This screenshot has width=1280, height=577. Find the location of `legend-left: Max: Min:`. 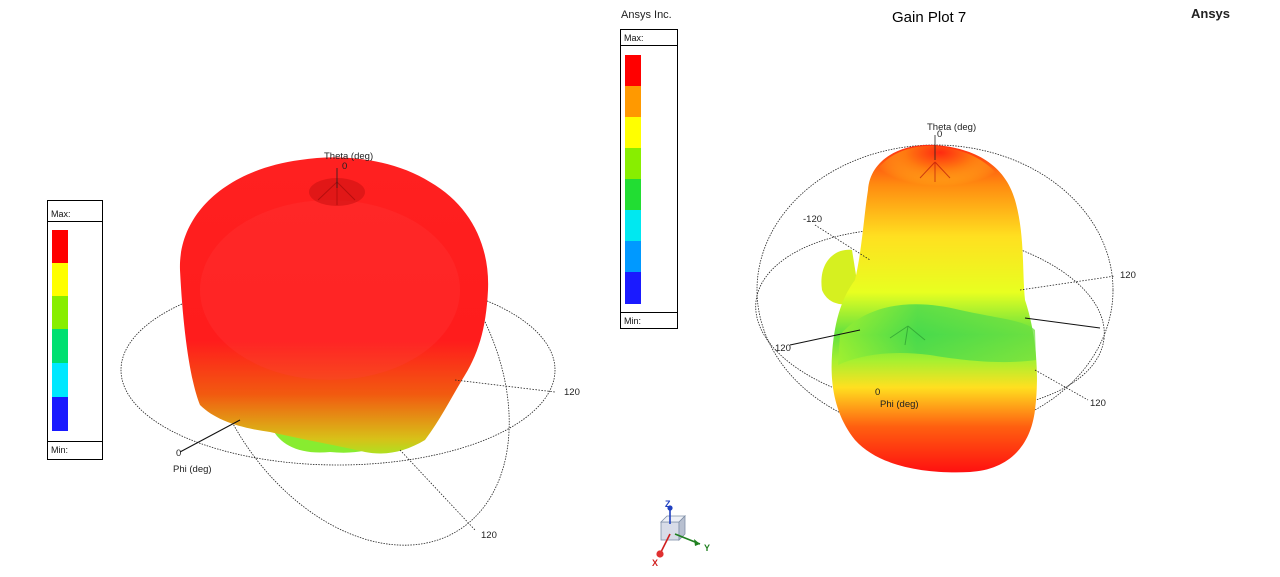

legend-left: Max: Min: is located at coordinates (75, 330).